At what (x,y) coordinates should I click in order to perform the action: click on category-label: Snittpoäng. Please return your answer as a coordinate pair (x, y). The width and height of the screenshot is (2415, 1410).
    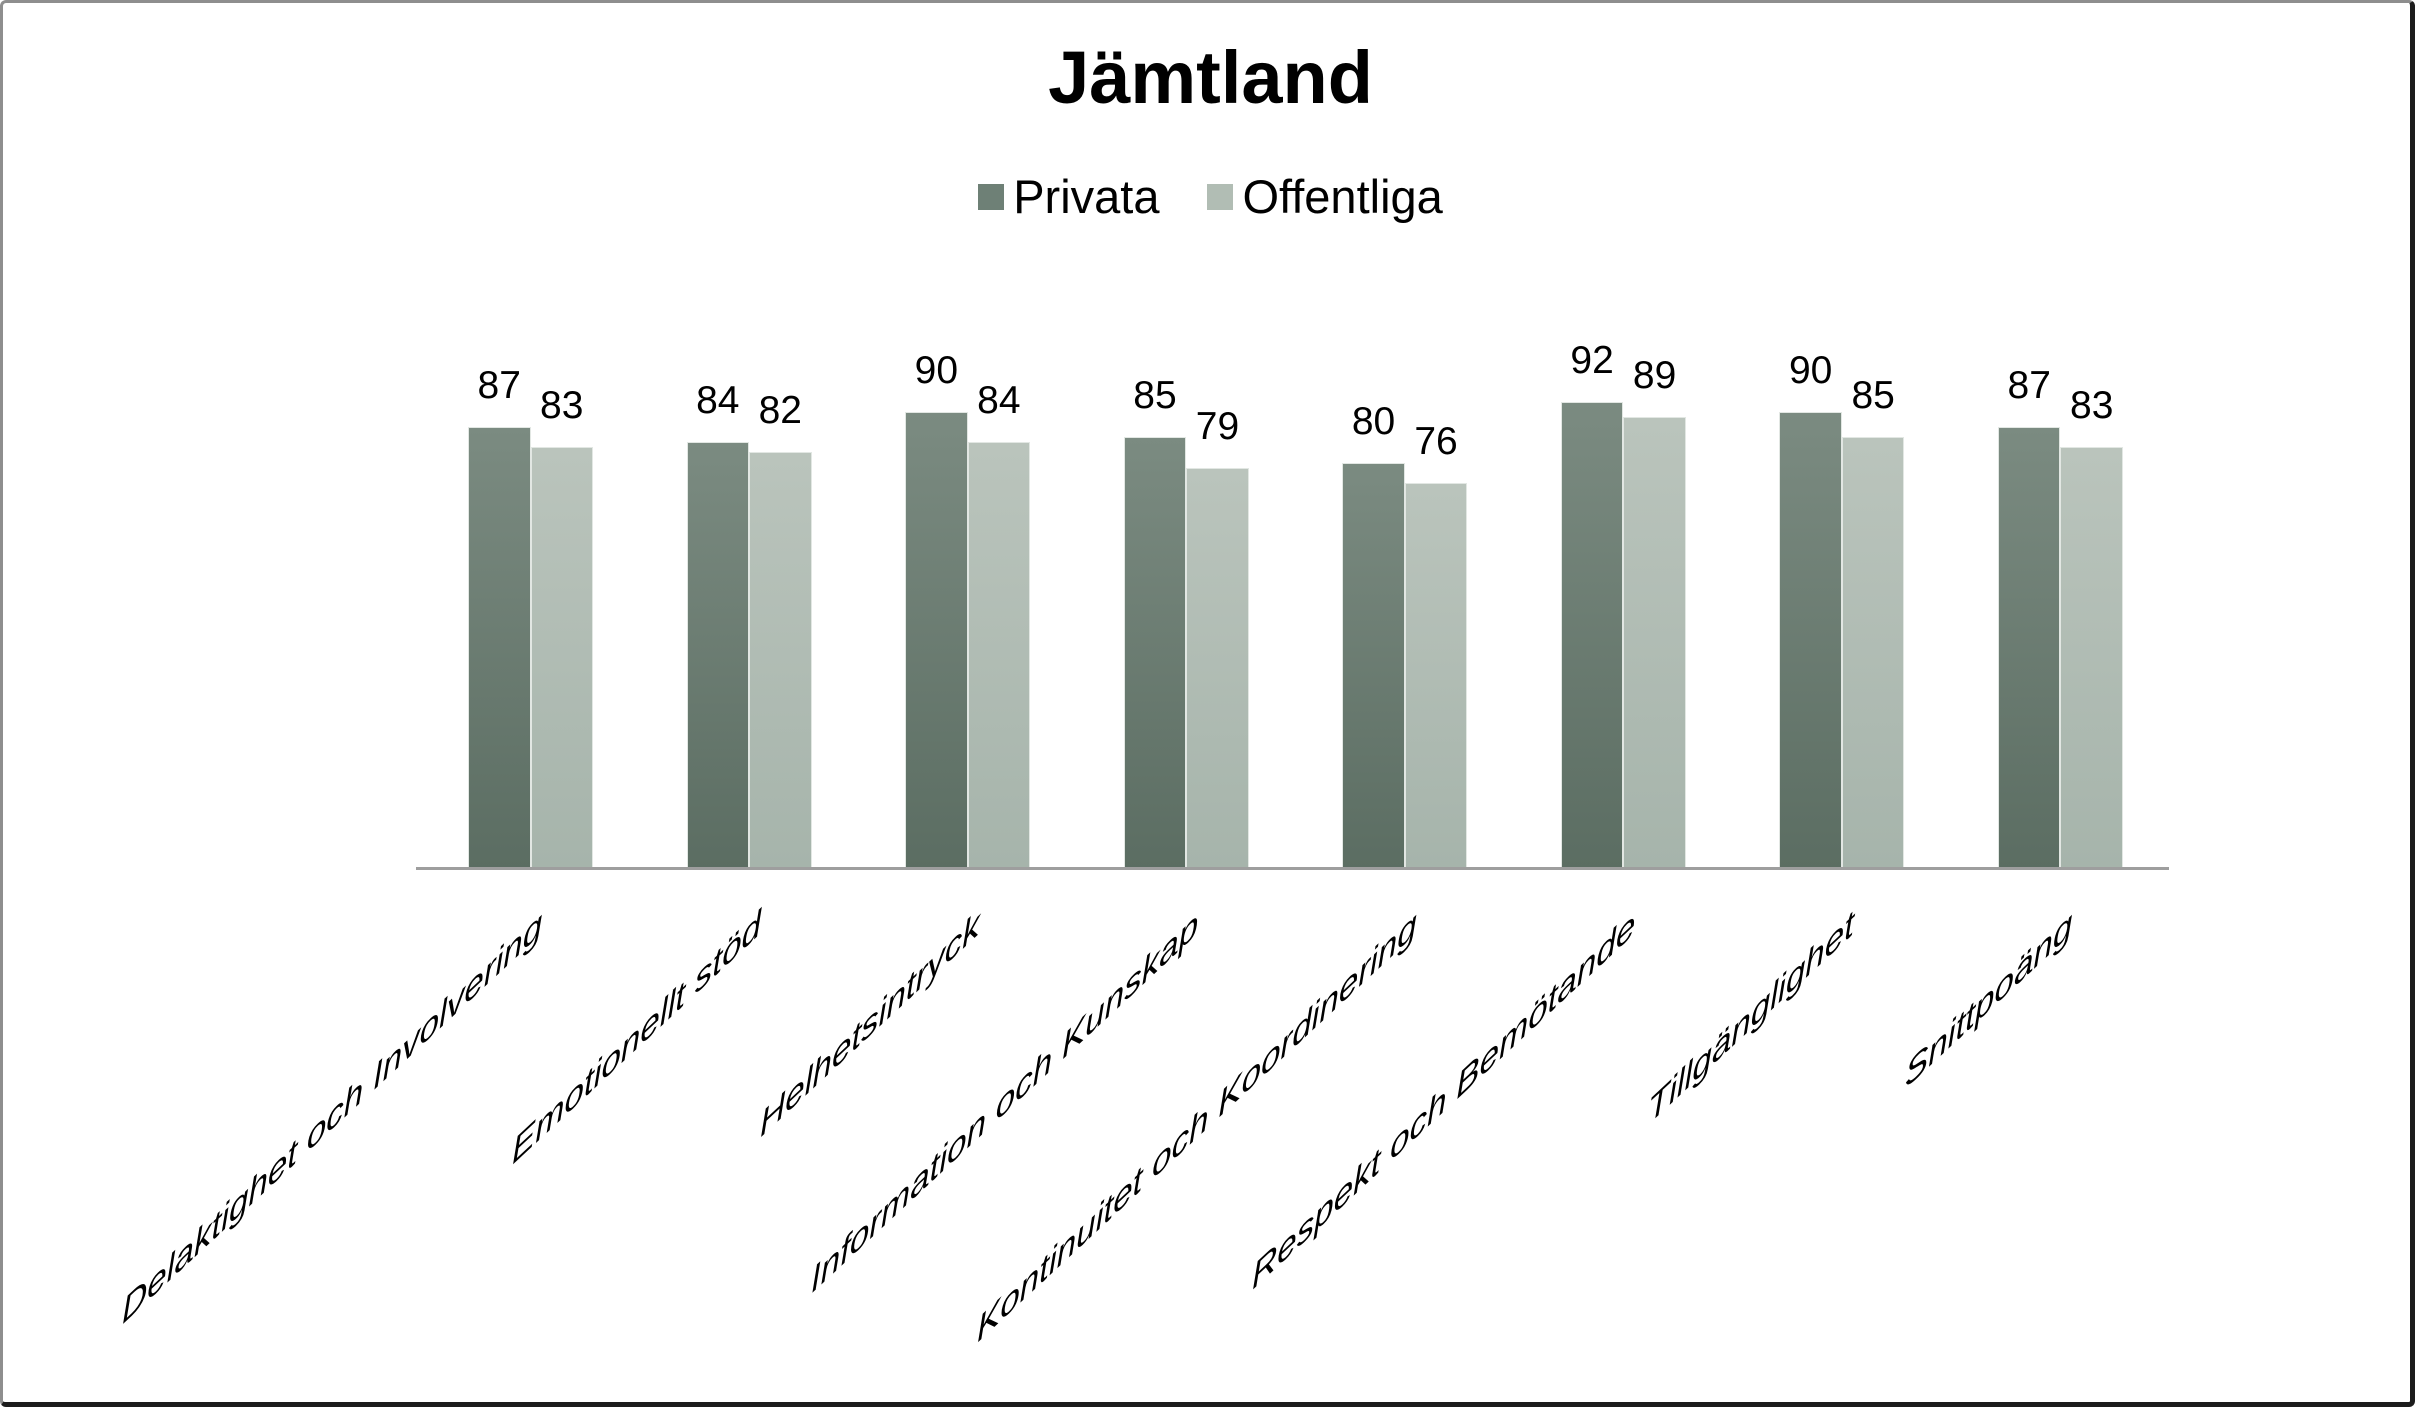
    Looking at the image, I should click on (1989, 1000).